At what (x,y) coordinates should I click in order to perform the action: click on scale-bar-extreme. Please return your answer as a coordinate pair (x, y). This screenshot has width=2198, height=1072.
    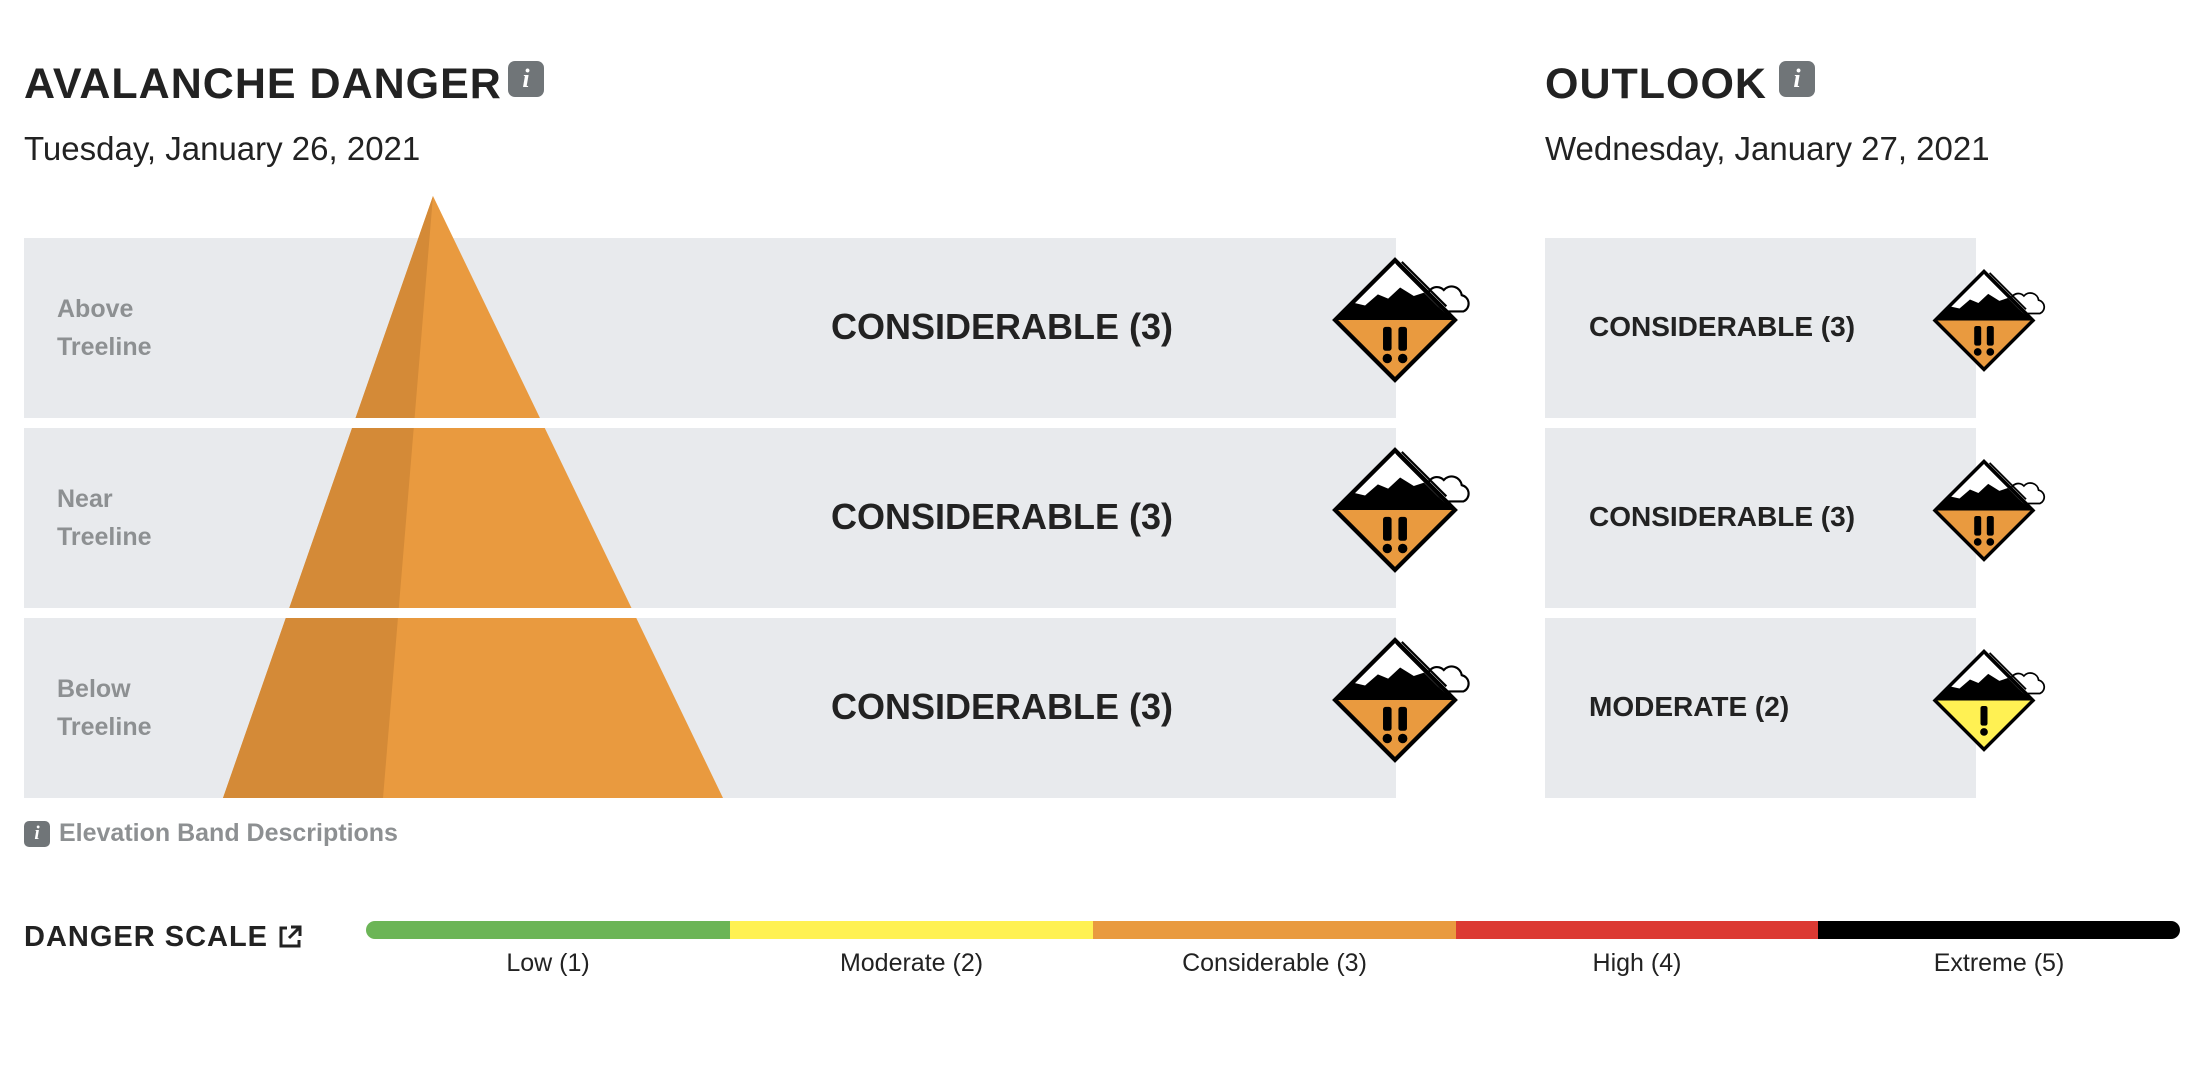
    Looking at the image, I should click on (1999, 930).